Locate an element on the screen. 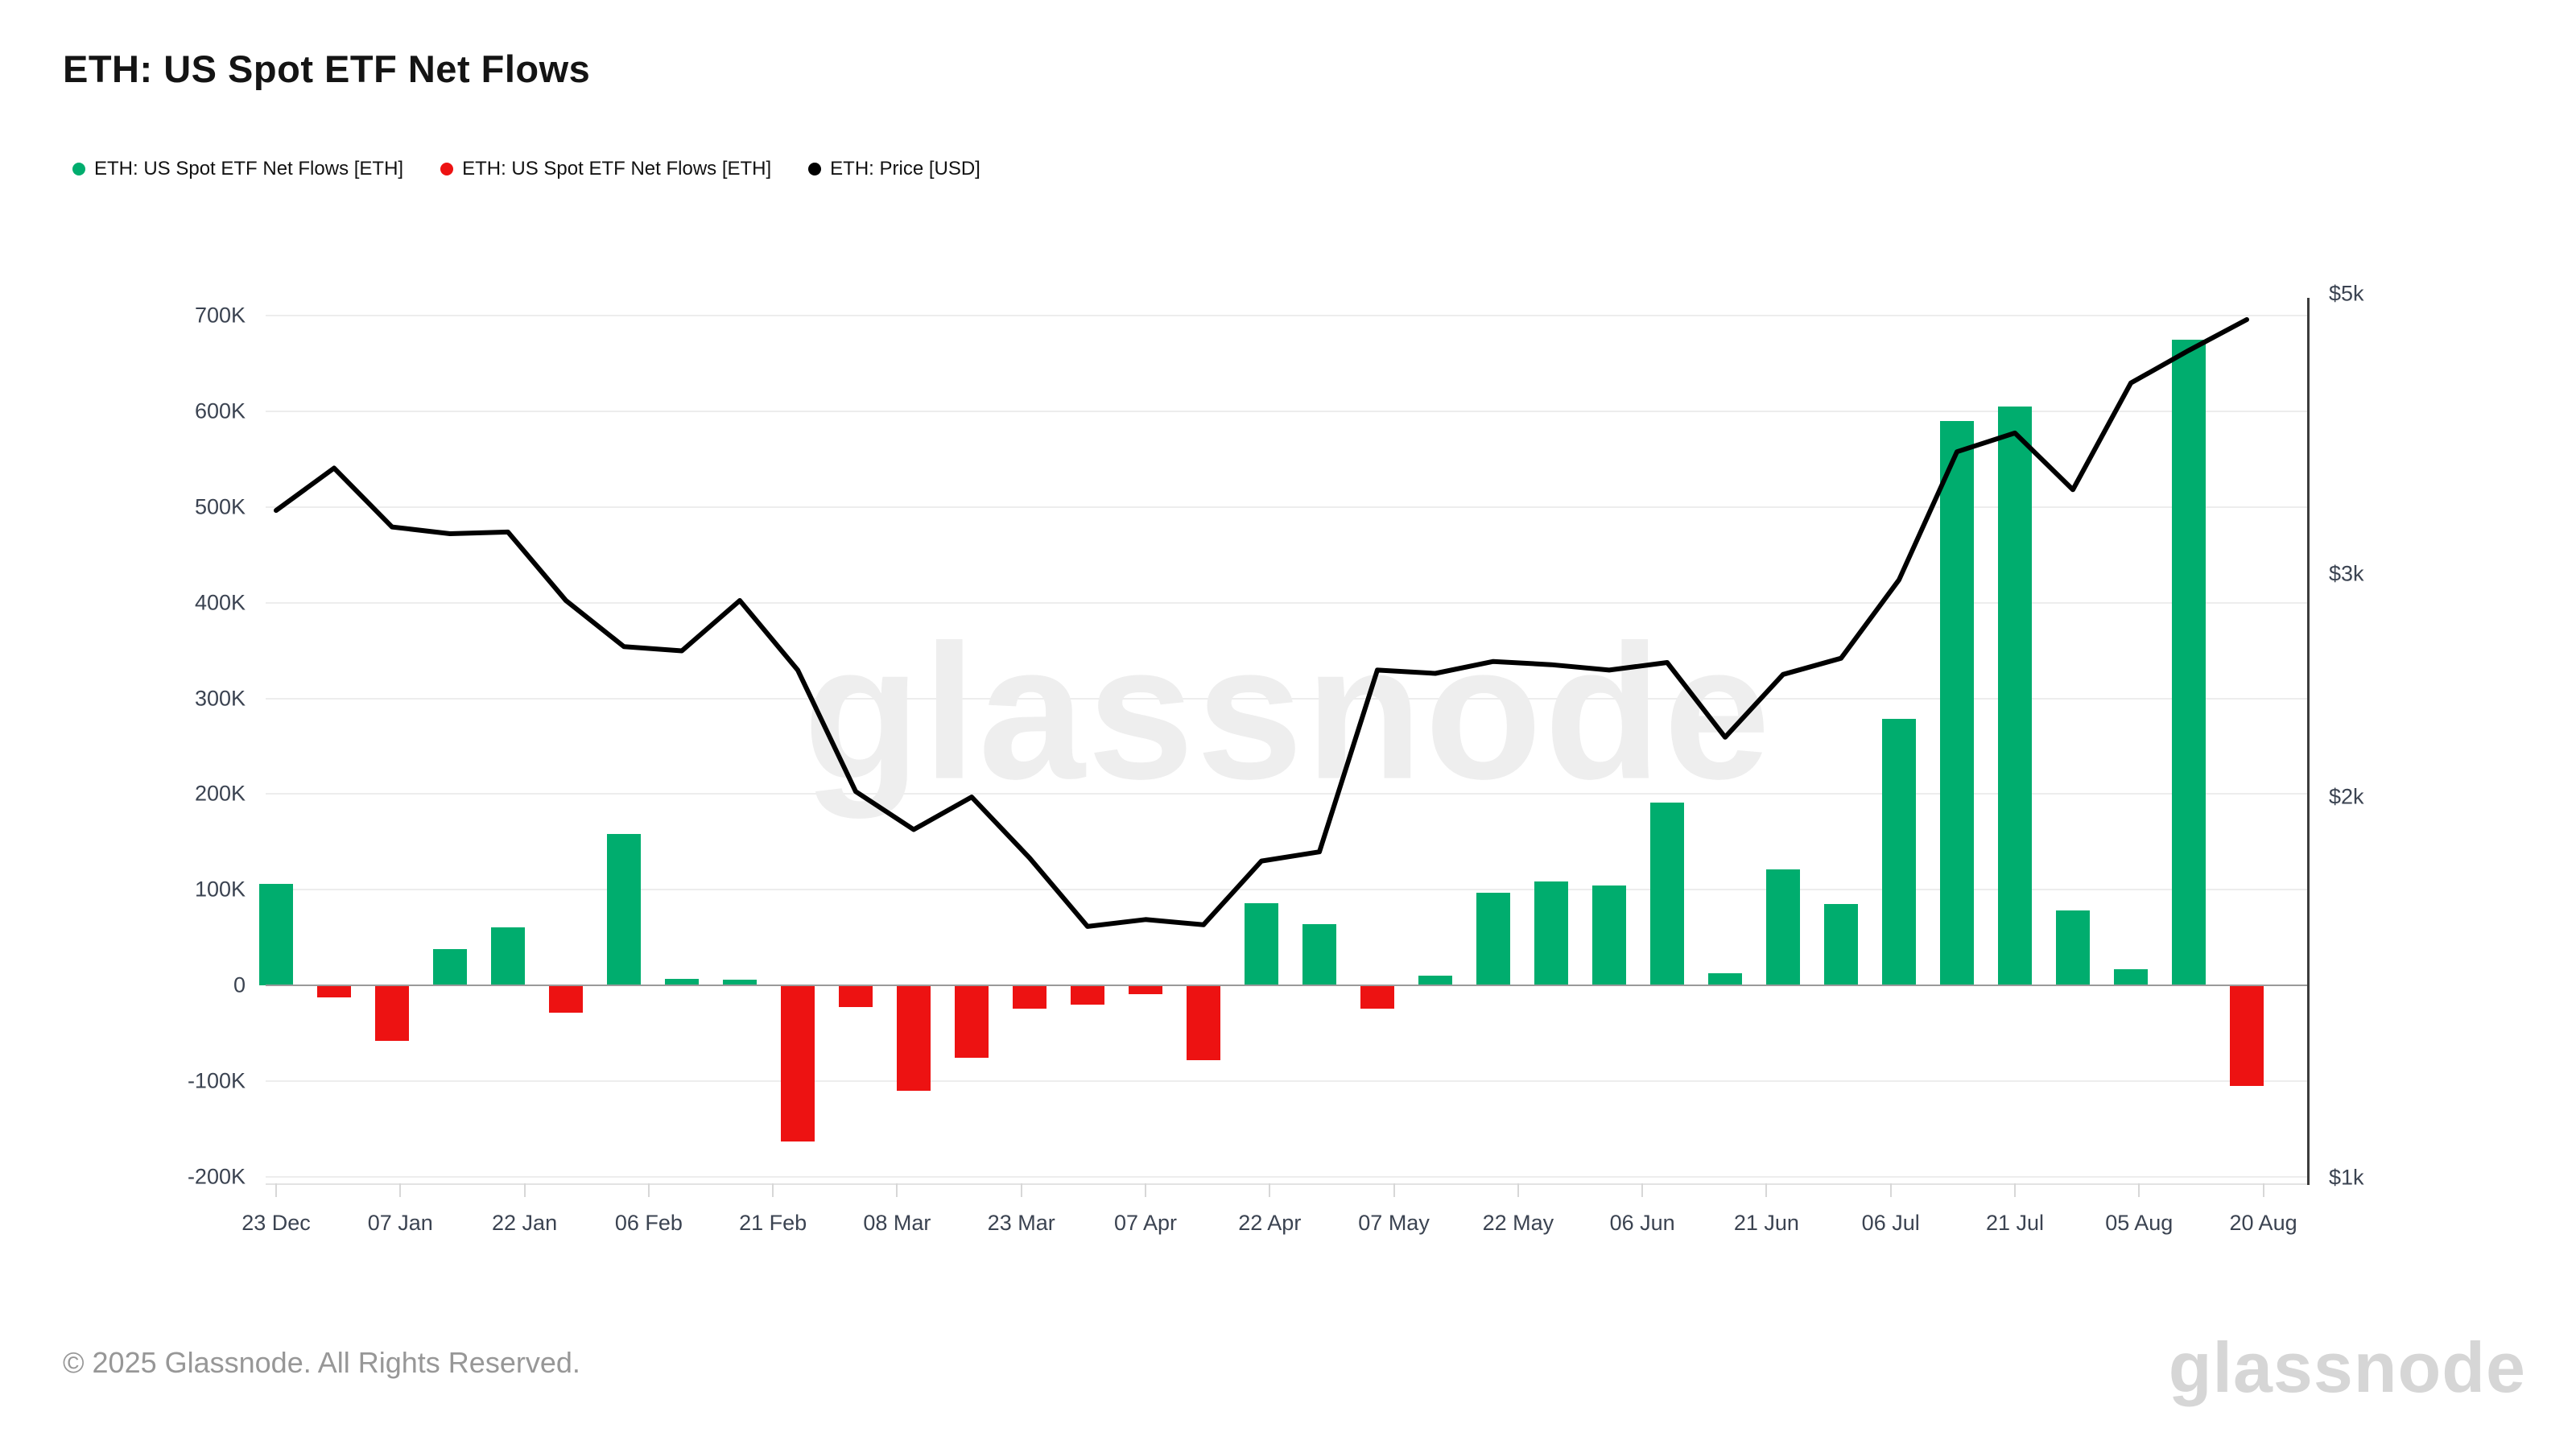  x-axis-tick-label: 06 Jul is located at coordinates (1890, 1223).